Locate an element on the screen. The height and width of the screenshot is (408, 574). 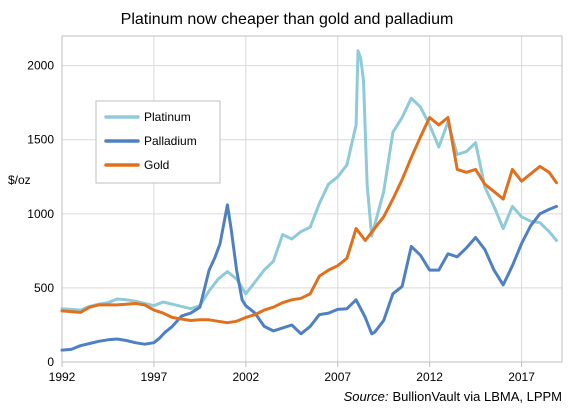
legend-box is located at coordinates (158, 142).